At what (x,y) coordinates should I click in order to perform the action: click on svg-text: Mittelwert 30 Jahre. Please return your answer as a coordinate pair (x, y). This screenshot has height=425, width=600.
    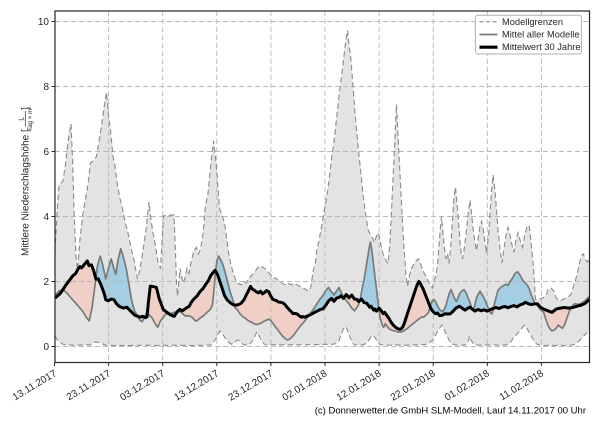
    Looking at the image, I should click on (541, 47).